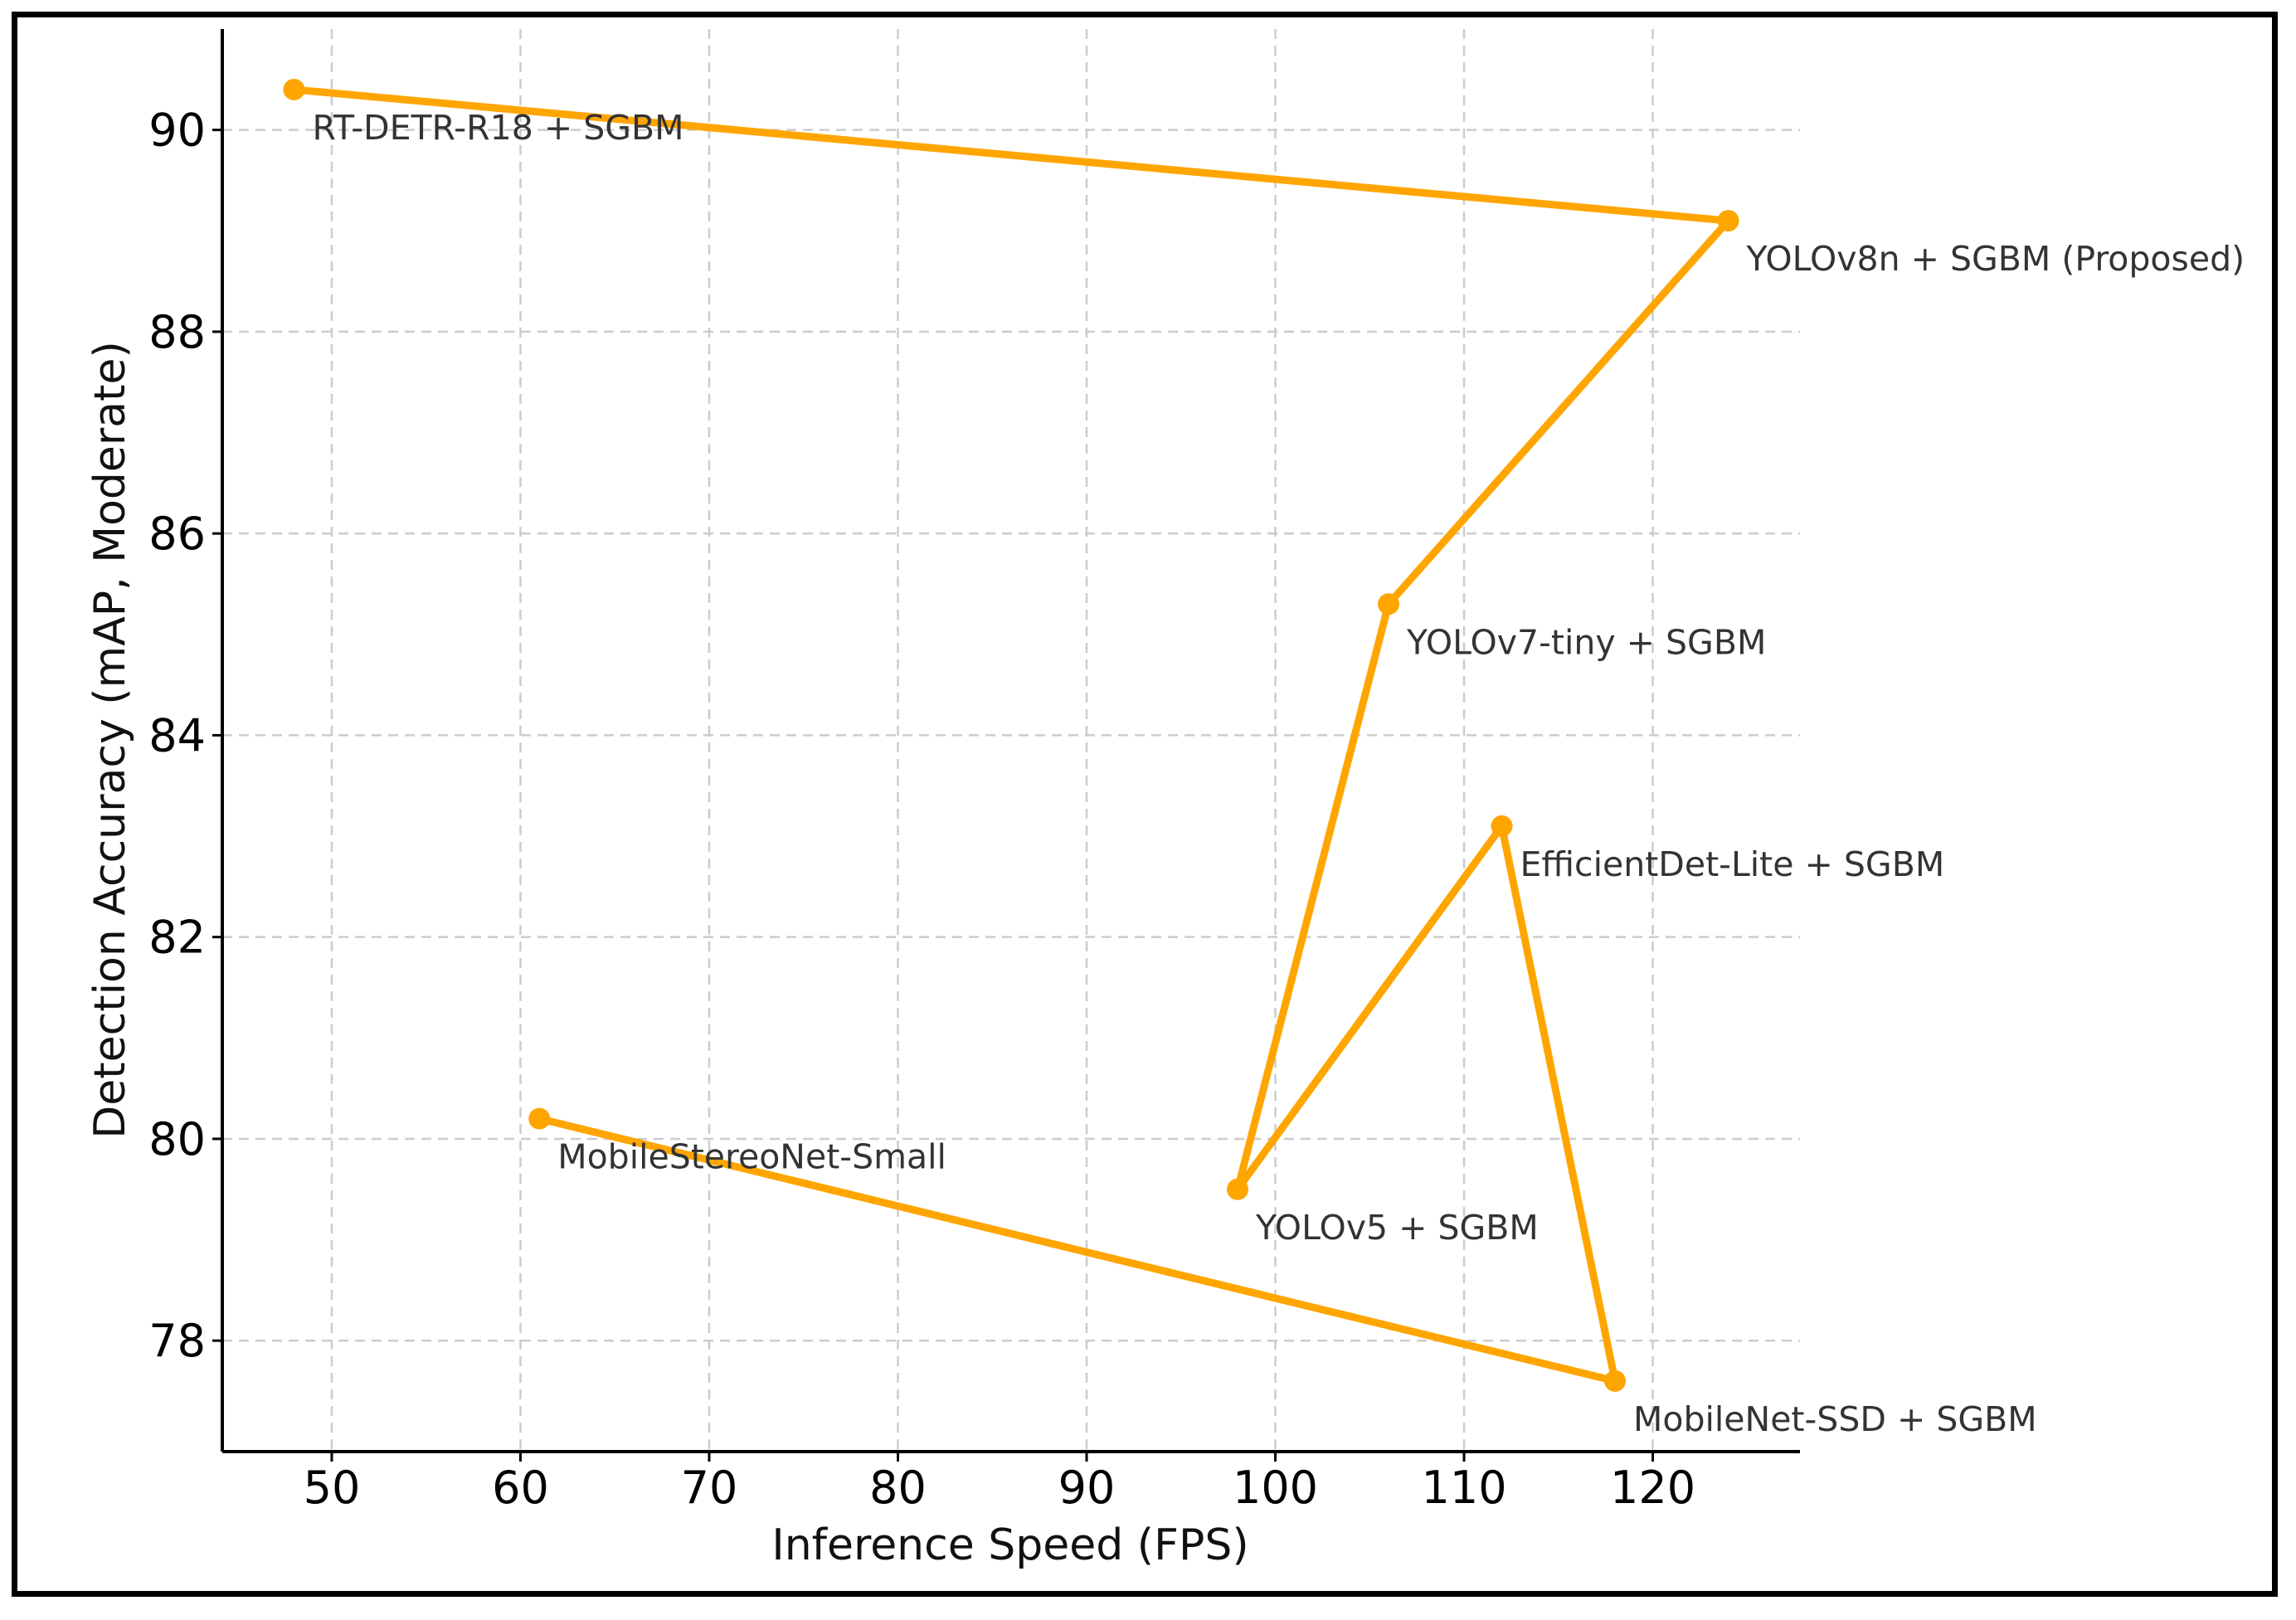  Describe the element at coordinates (177, 1139) in the screenshot. I see `y-tick-label: 80` at that location.